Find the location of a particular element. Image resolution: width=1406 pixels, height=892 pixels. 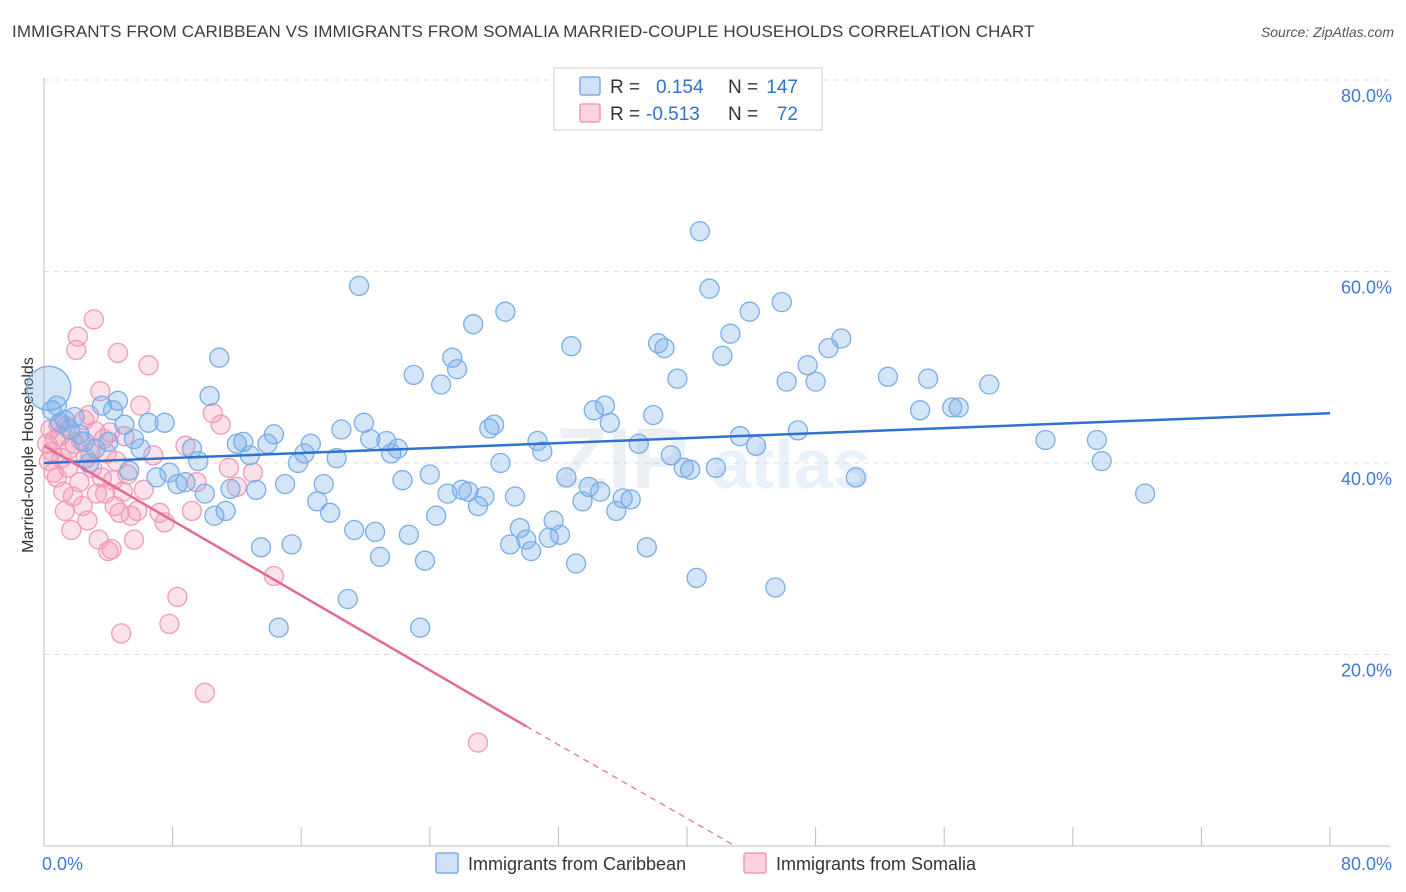

legend-swatch-somalia is located at coordinates (590, 113).